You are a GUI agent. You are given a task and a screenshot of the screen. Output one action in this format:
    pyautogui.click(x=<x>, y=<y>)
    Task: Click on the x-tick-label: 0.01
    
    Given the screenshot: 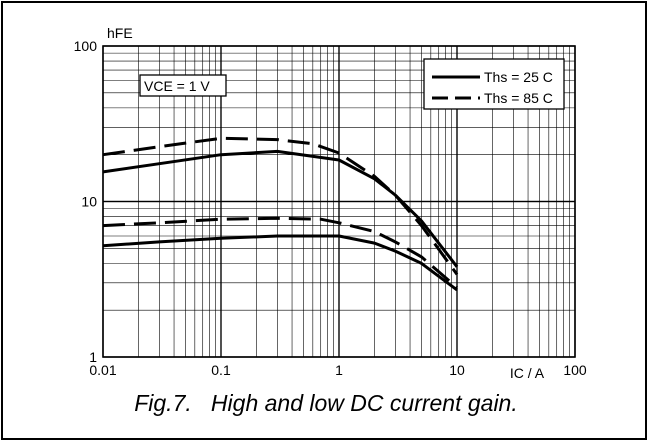 What is the action you would take?
    pyautogui.click(x=102, y=370)
    